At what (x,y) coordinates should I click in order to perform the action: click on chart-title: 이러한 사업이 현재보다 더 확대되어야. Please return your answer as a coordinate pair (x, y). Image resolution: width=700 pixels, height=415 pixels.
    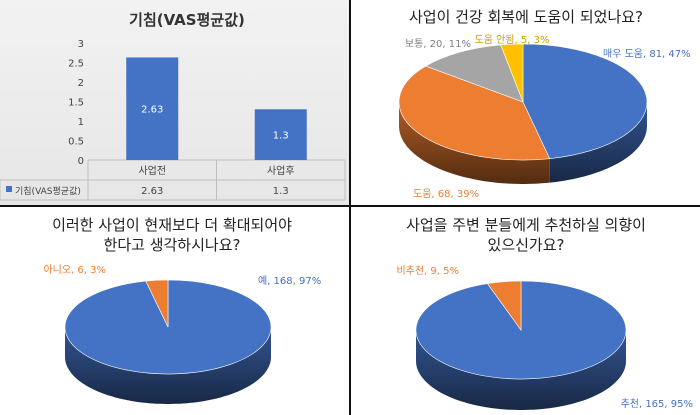
    Looking at the image, I should click on (172, 225).